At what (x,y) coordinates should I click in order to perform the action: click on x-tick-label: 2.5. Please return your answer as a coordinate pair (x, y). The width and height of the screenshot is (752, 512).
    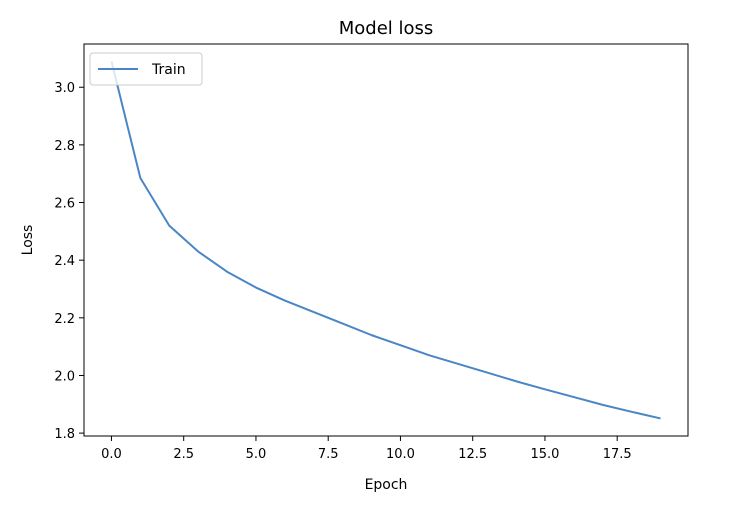
    Looking at the image, I should click on (183, 454).